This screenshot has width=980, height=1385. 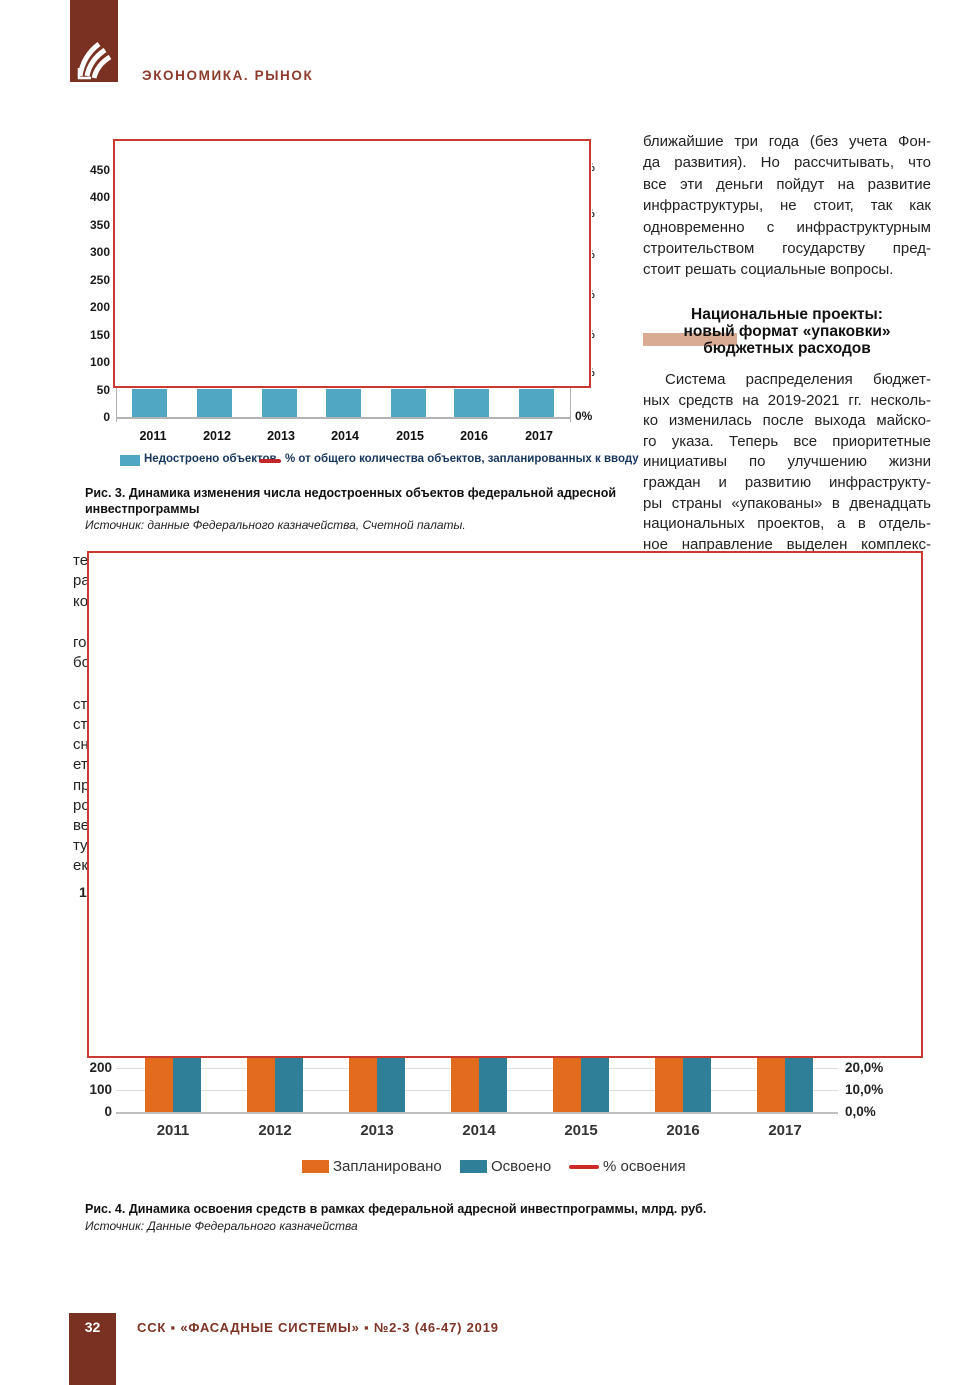 What do you see at coordinates (408, 403) in the screenshot?
I see `chart1-bar-2015` at bounding box center [408, 403].